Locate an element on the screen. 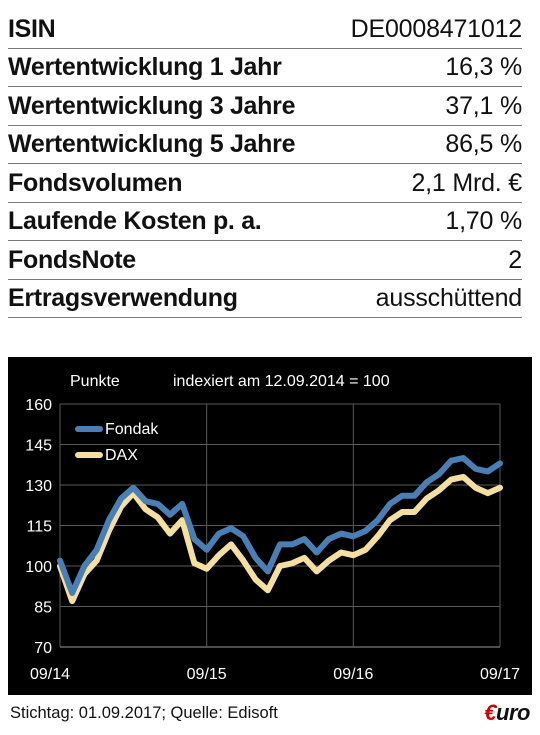 Image resolution: width=540 pixels, height=735 pixels. legend-label: Fondak is located at coordinates (132, 429).